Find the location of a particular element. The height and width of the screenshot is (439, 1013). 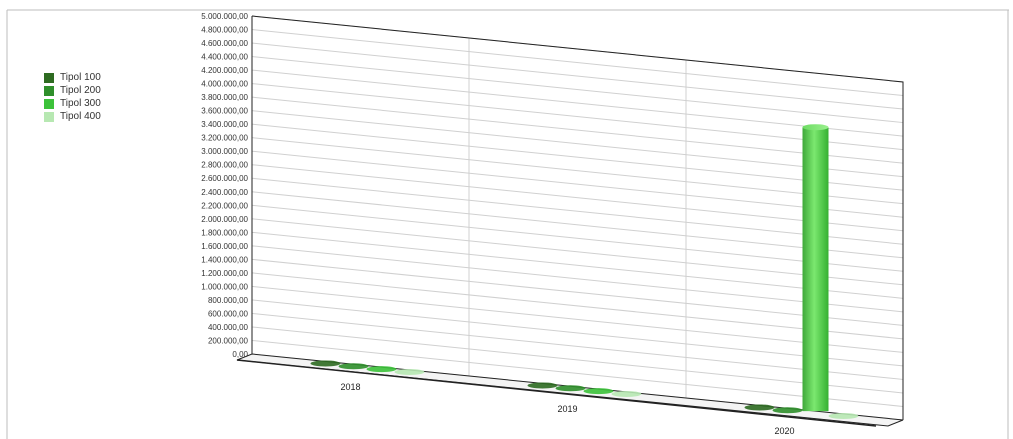

y-tick-label: 4.200.000,00 is located at coordinates (224, 70).